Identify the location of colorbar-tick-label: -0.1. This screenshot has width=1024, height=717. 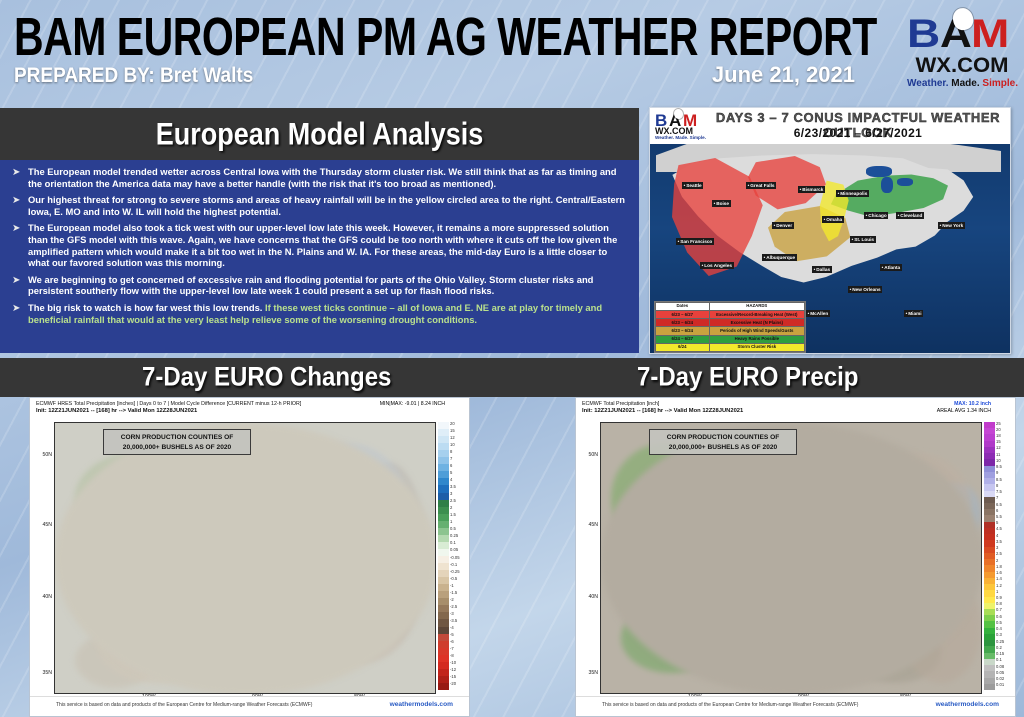
(454, 564).